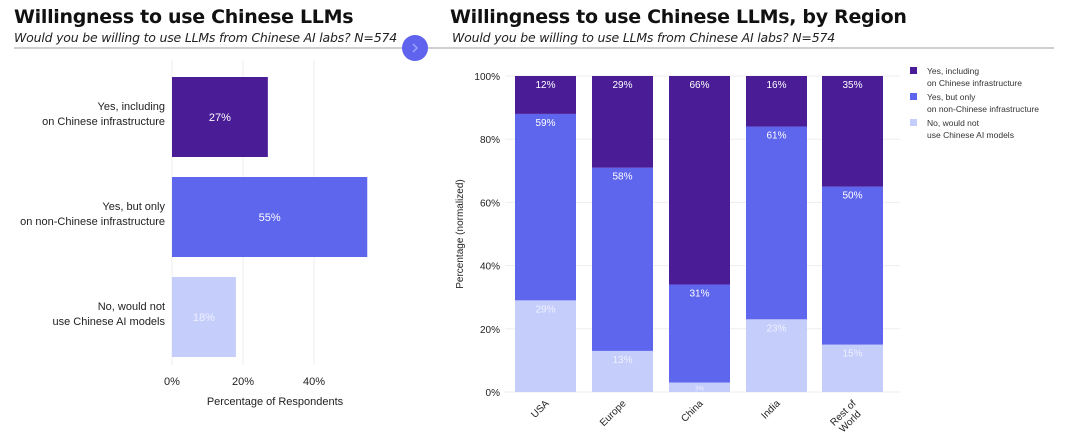 The width and height of the screenshot is (1080, 445). Describe the element at coordinates (776, 136) in the screenshot. I see `stacked-bar-value-label: 61%` at that location.